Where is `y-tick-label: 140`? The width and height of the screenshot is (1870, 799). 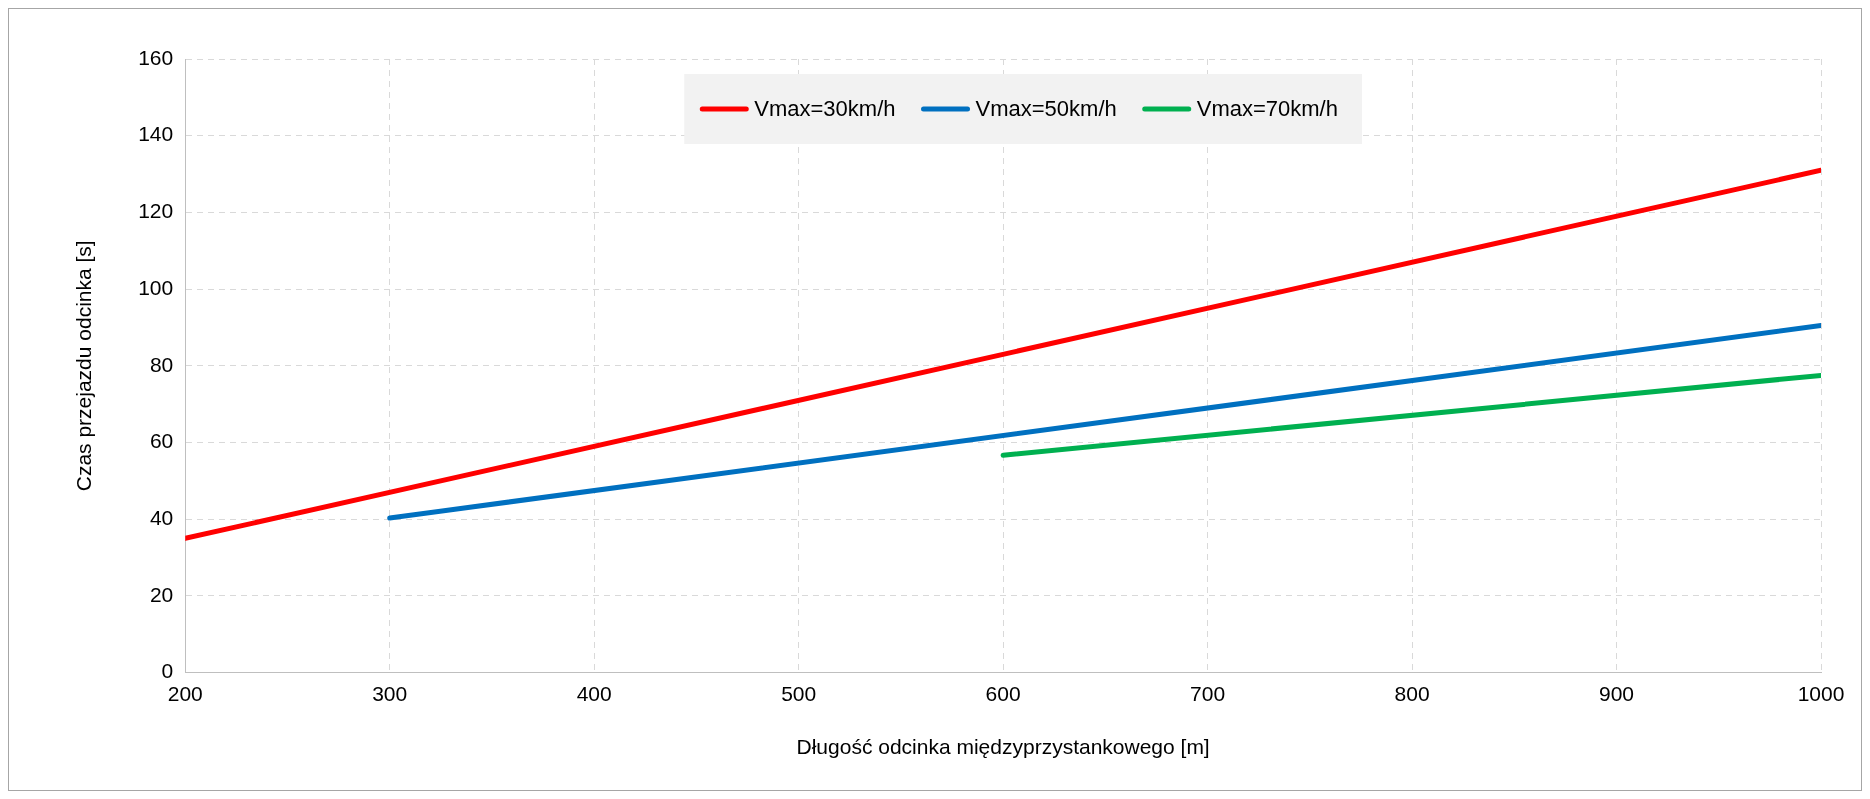 y-tick-label: 140 is located at coordinates (156, 134).